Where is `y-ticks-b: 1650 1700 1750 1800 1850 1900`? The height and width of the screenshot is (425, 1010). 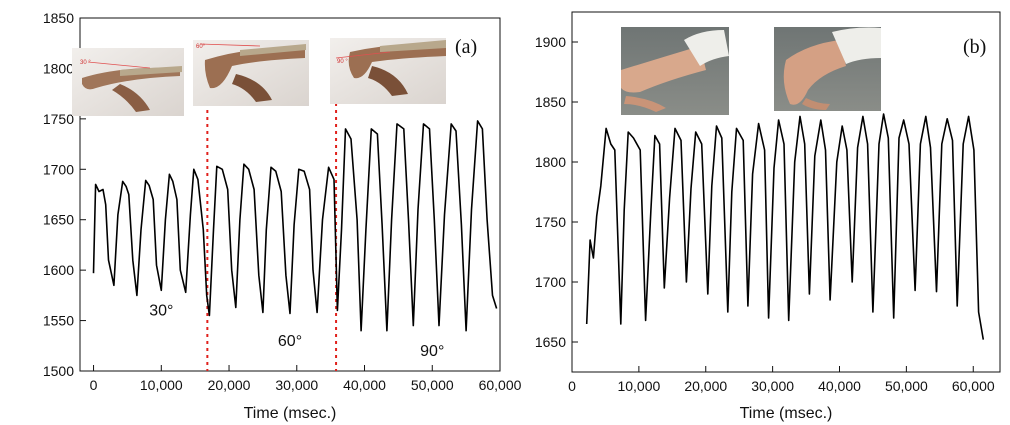
y-ticks-b: 1650 1700 1750 1800 1850 1900 is located at coordinates (556, 192).